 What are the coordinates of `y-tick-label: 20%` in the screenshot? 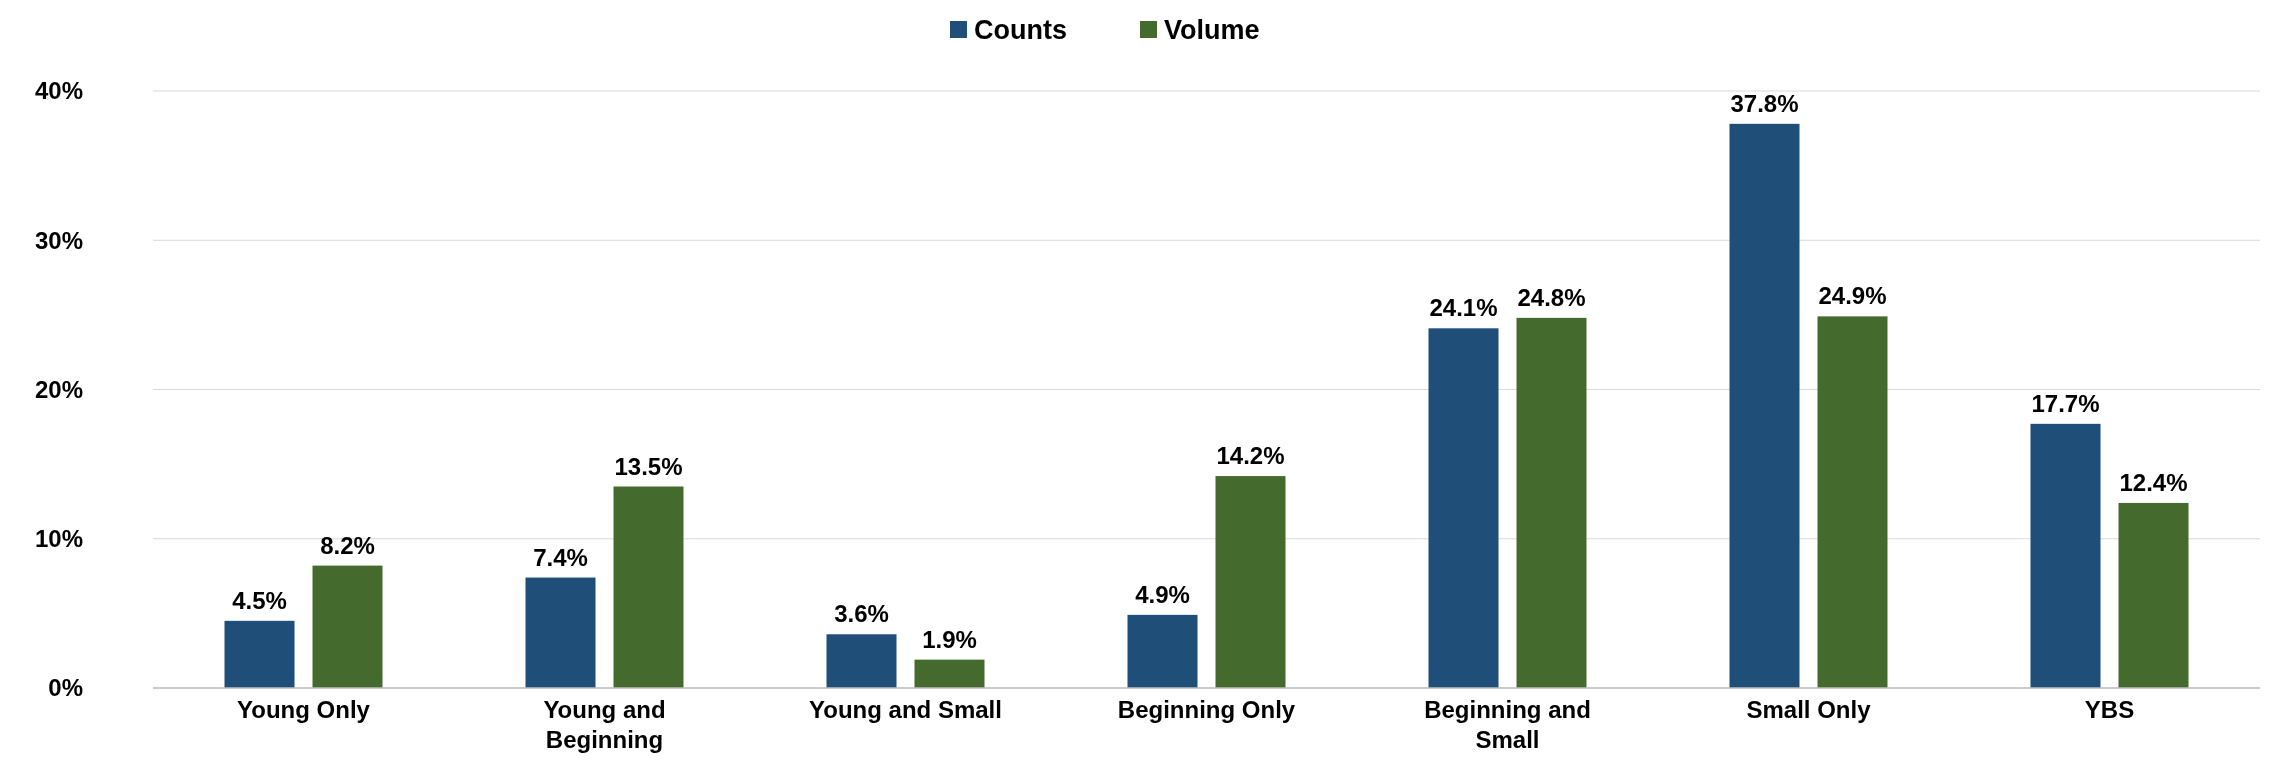 It's located at (58, 389).